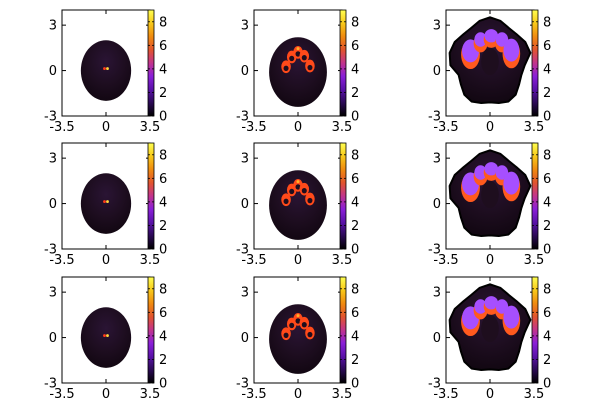 The width and height of the screenshot is (598, 419). I want to click on core-void, so click(490, 61).